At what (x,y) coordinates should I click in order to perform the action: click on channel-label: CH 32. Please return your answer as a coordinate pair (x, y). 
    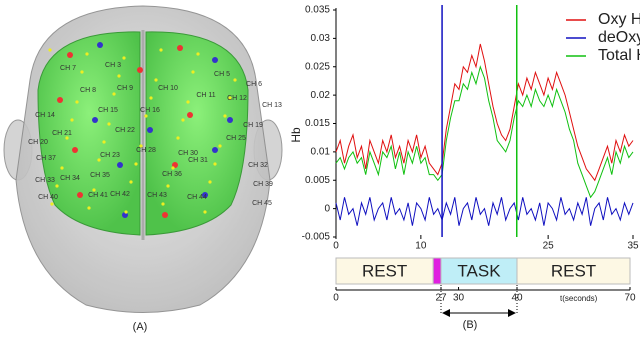
    Looking at the image, I should click on (258, 165).